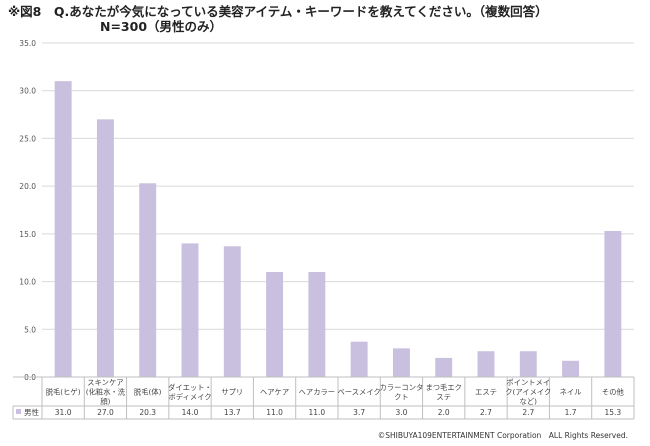 This screenshot has width=650, height=446. Describe the element at coordinates (401, 396) in the screenshot. I see `x-category-label: クト` at that location.